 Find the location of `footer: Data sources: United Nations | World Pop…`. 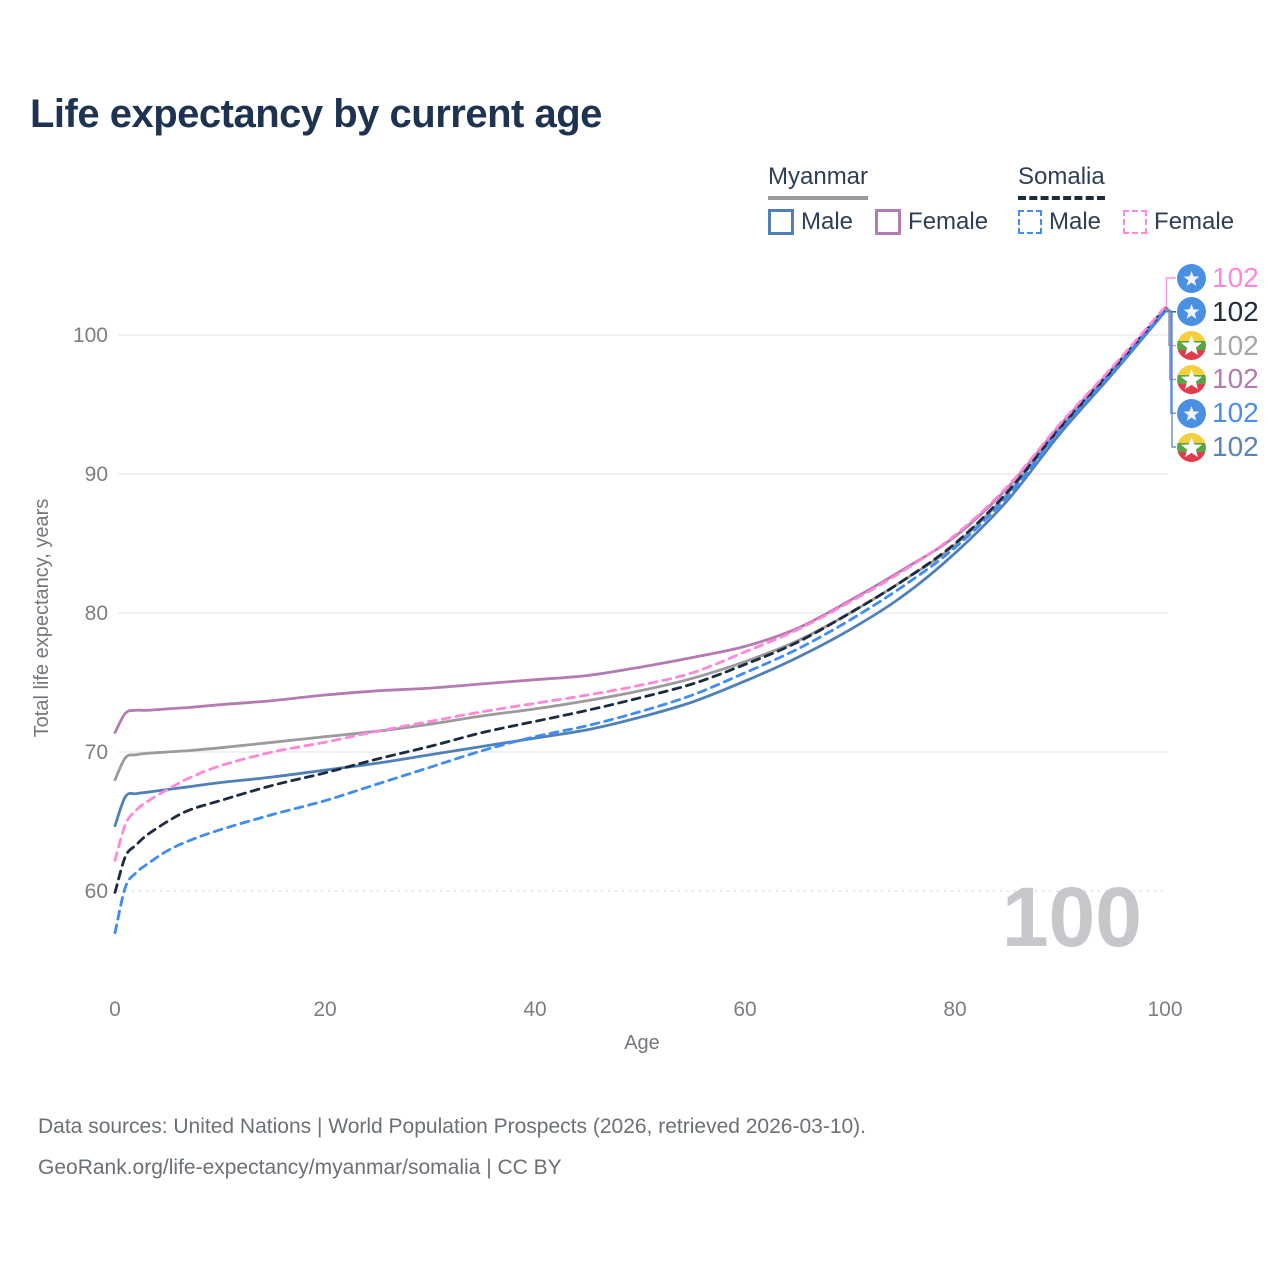

footer: Data sources: United Nations | World Pop… is located at coordinates (452, 1147).